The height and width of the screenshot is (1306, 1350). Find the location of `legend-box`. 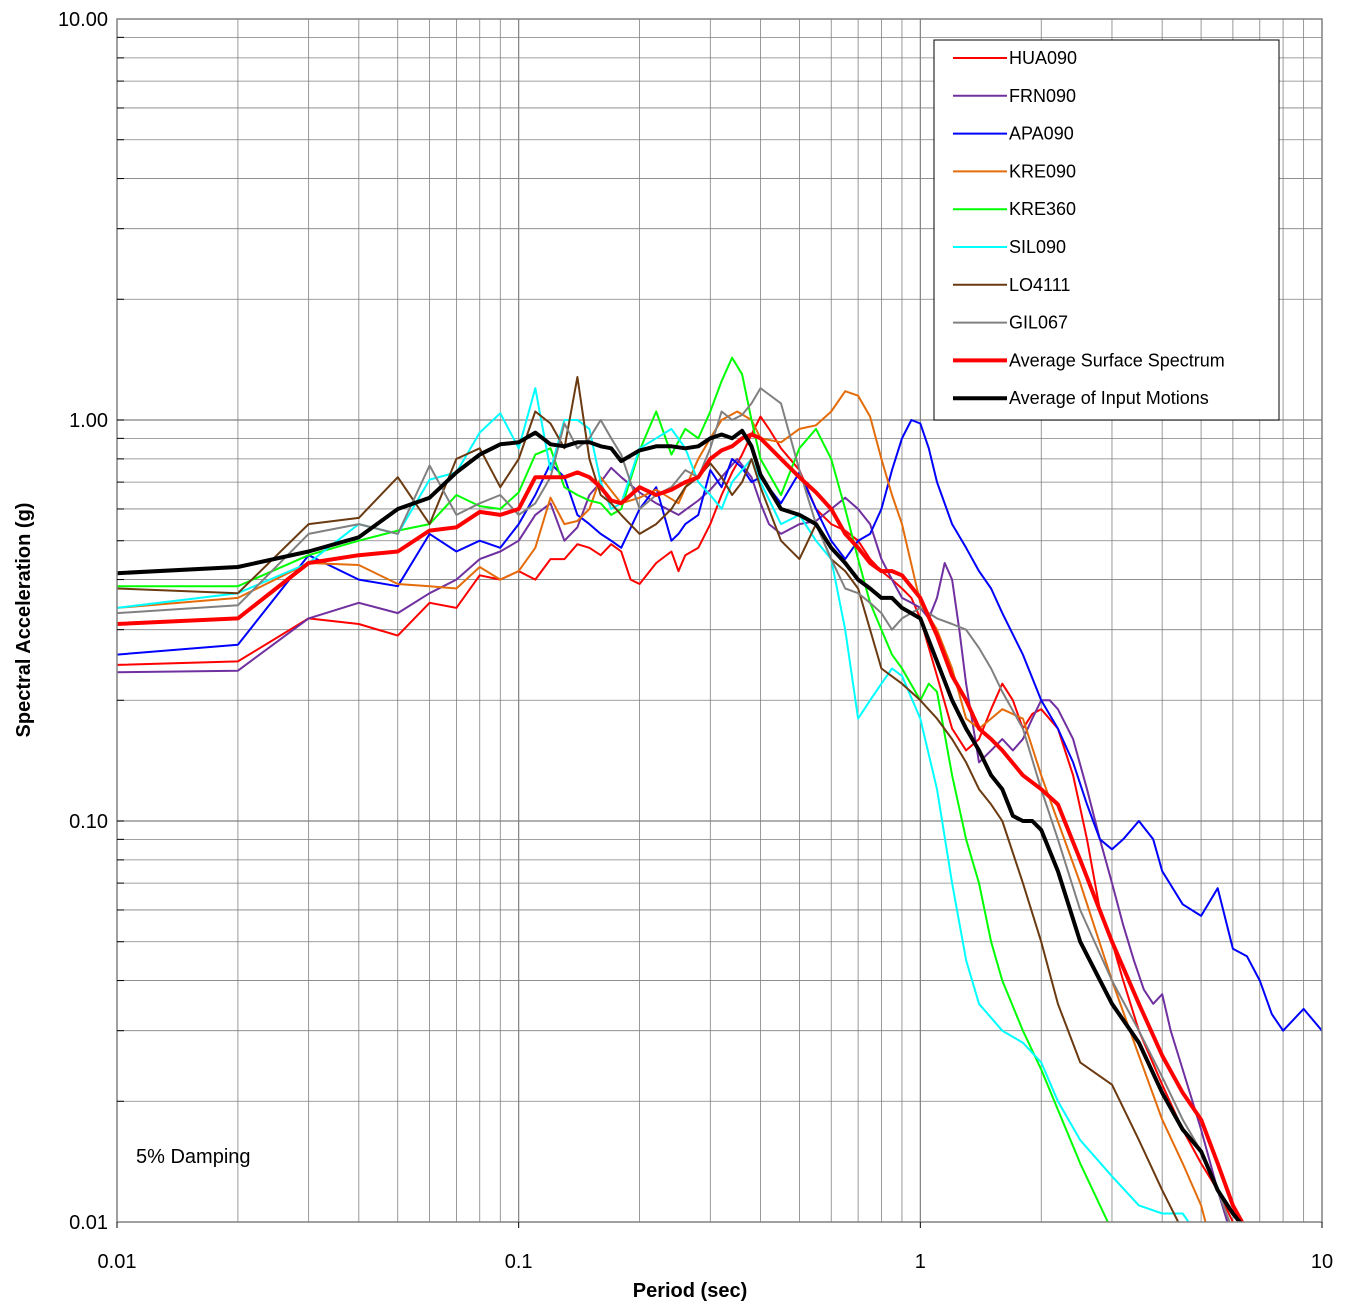

legend-box is located at coordinates (1106, 230).